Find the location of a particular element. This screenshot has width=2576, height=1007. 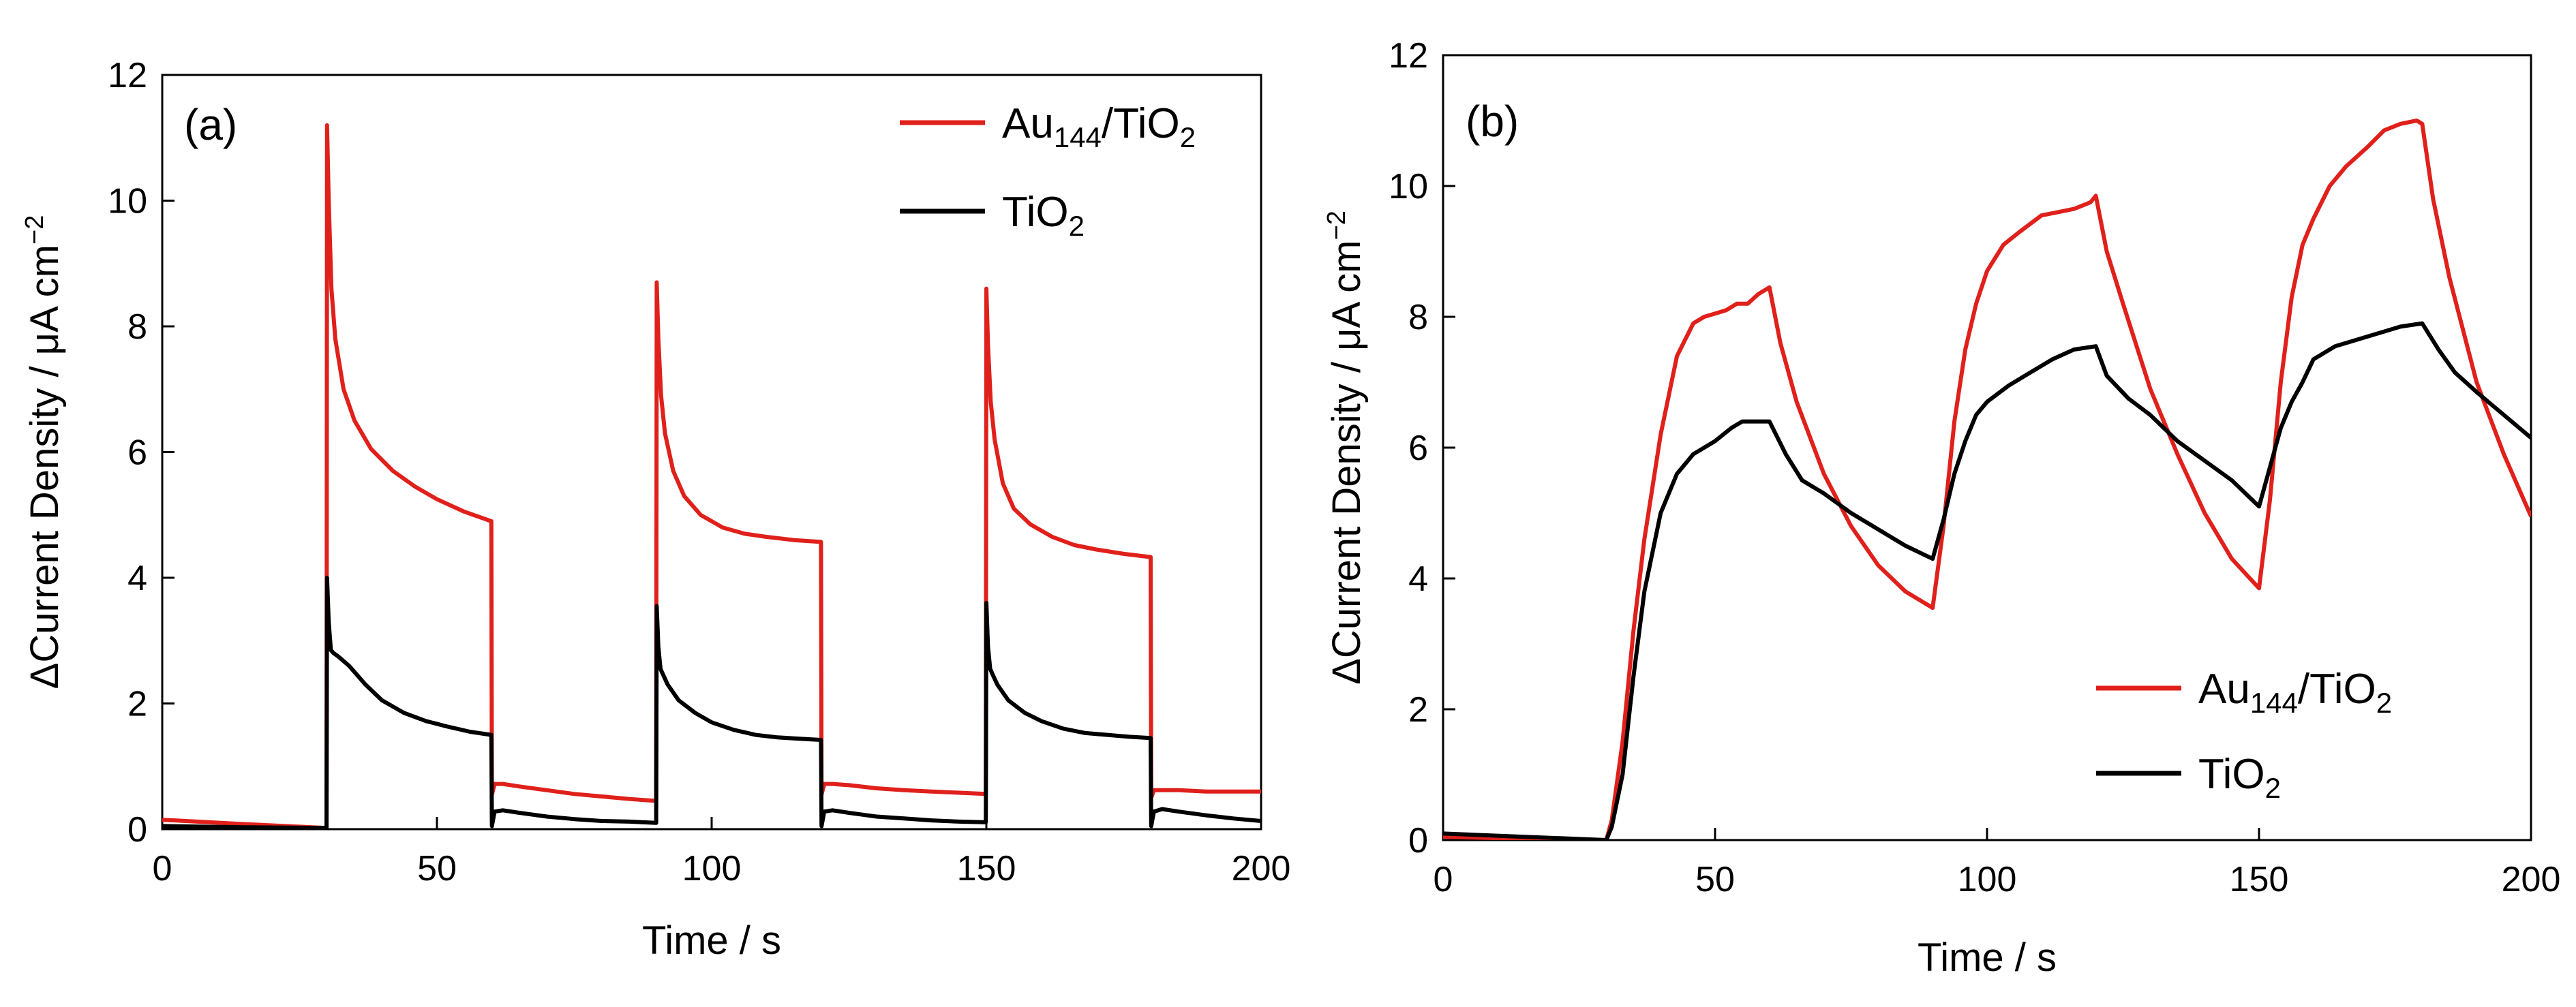

series-line-tio2 is located at coordinates (712, 702).